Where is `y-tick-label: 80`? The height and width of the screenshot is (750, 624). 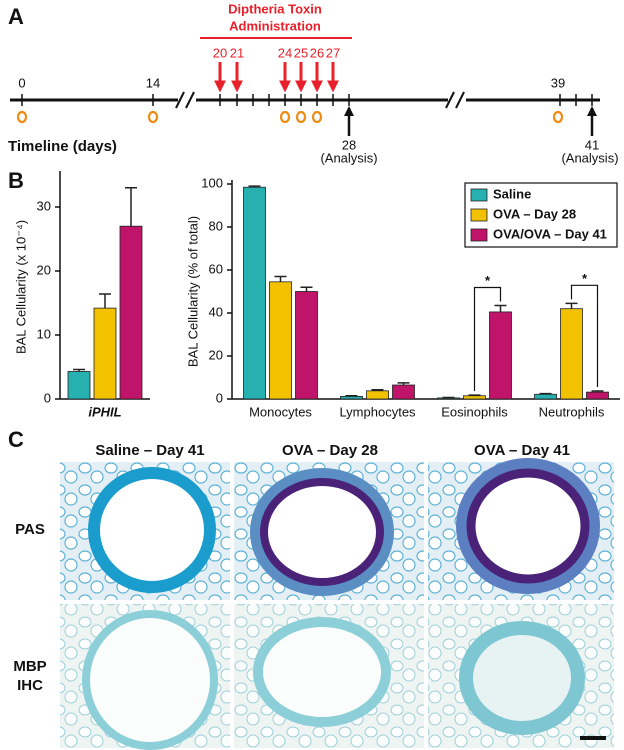 y-tick-label: 80 is located at coordinates (216, 225).